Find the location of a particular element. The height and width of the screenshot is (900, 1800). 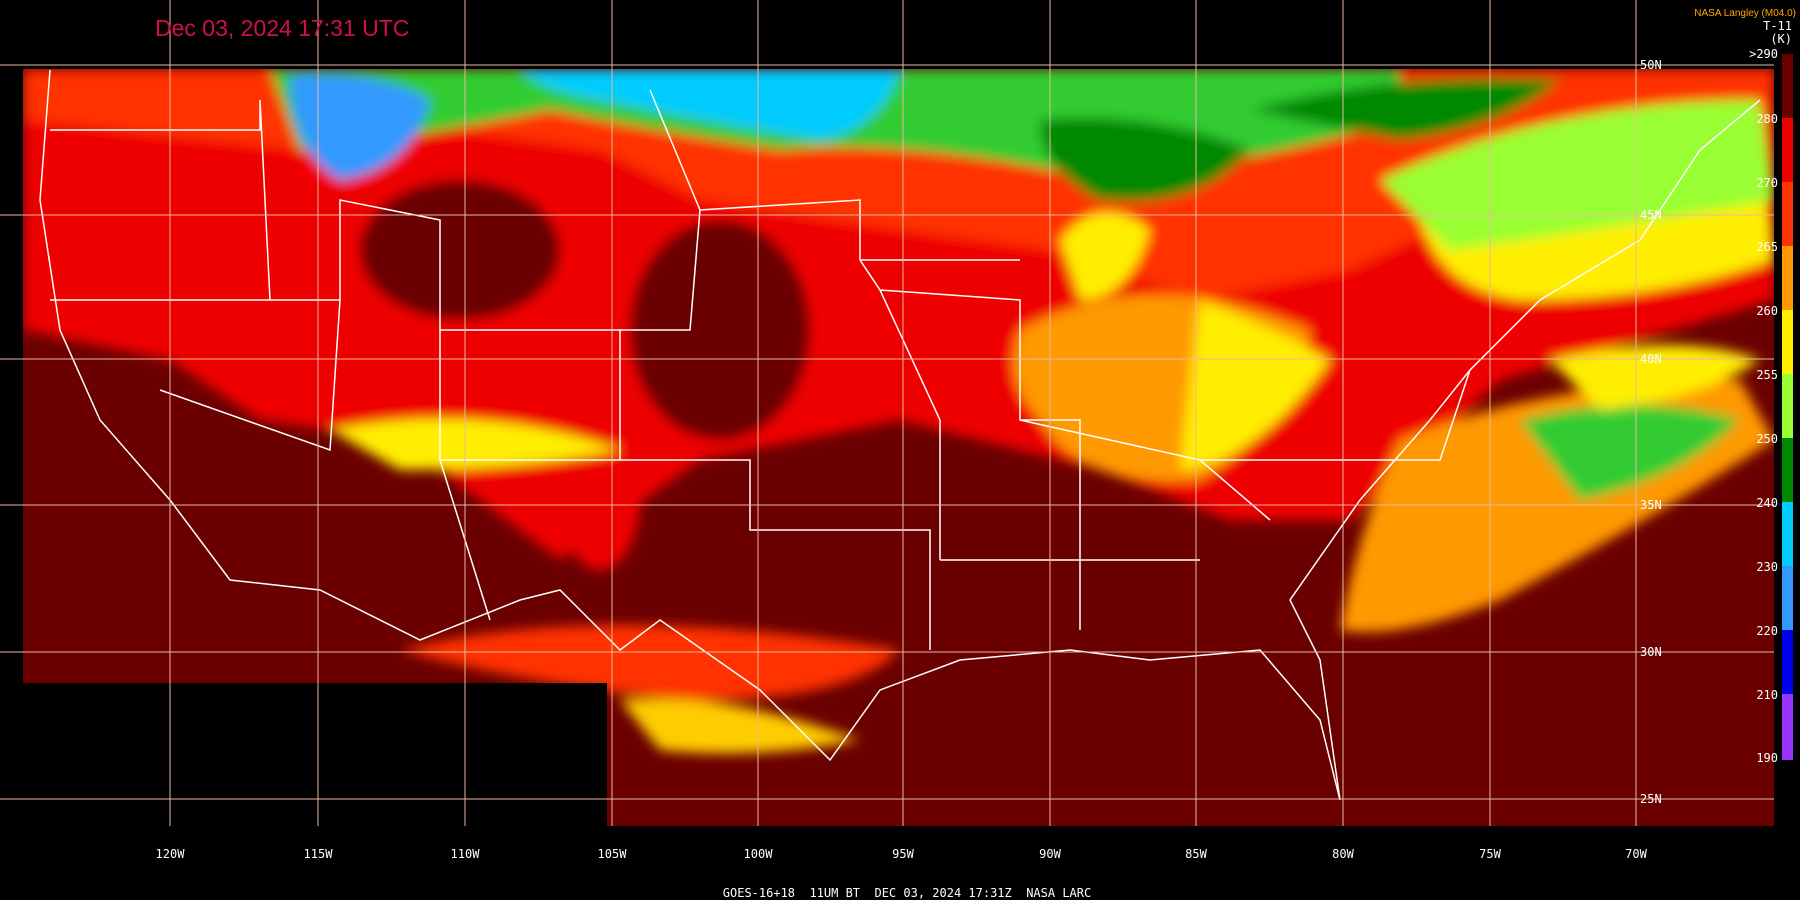

colorbar-label: 250 is located at coordinates (1767, 439).